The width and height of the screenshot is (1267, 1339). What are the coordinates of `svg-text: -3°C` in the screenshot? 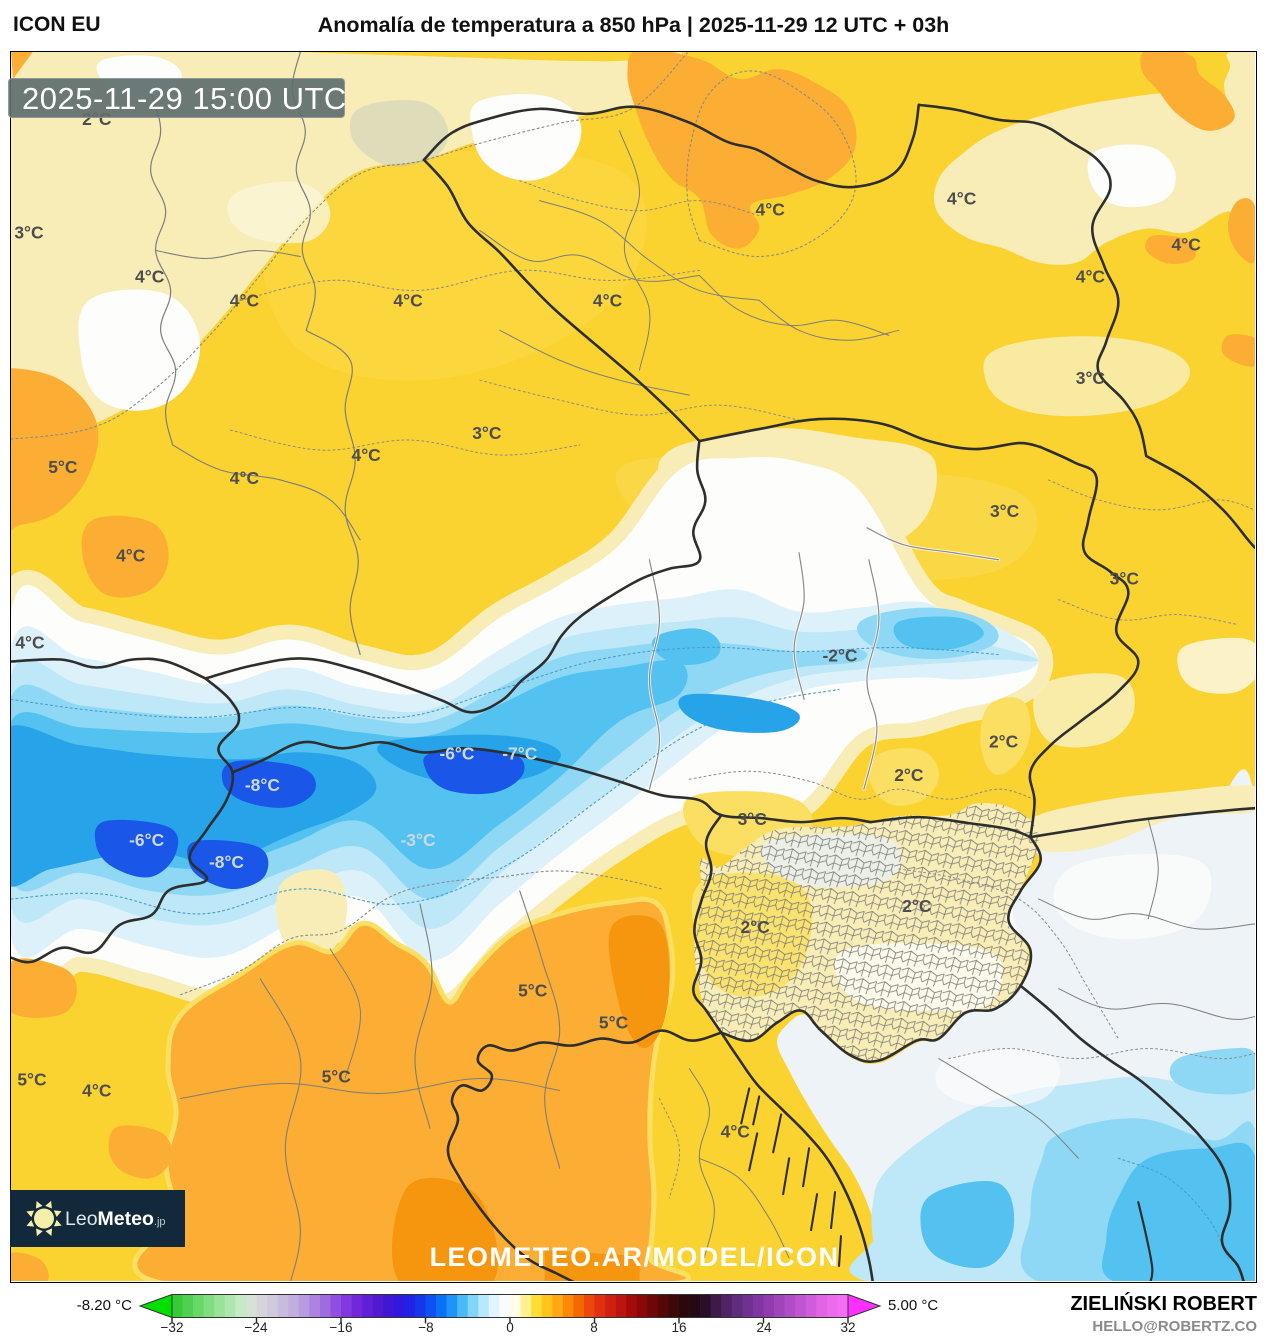 It's located at (417, 840).